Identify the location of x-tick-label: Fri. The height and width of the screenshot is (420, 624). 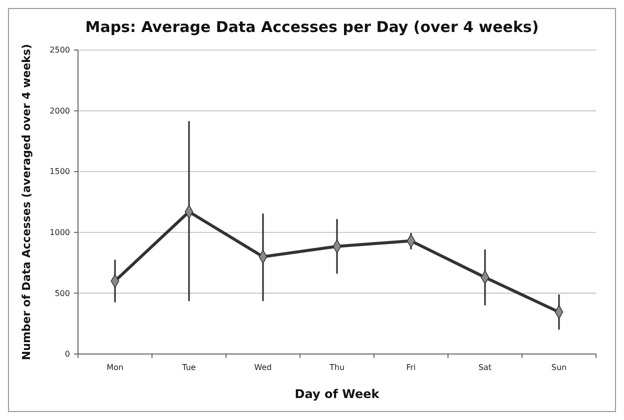
(411, 367).